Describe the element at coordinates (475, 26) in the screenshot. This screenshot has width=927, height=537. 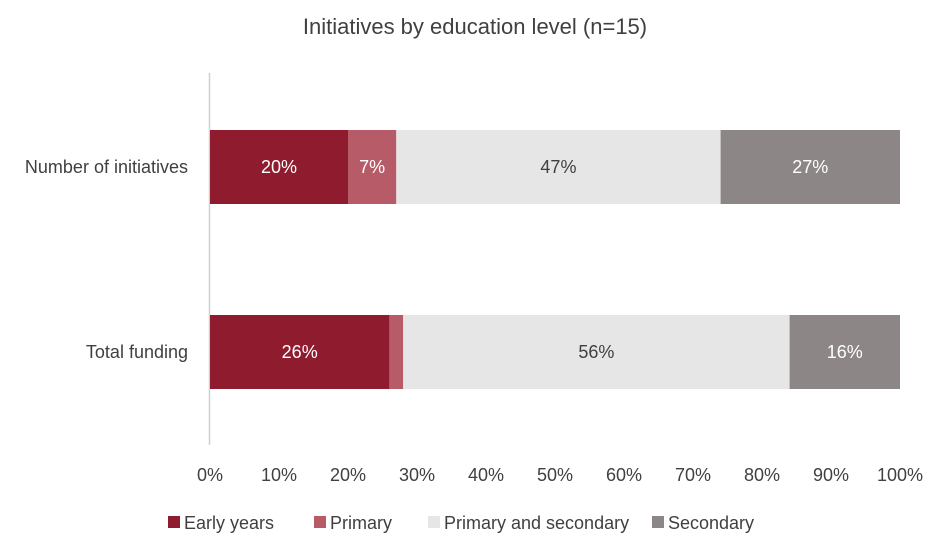
I see `chart-title: Initiatives by education level (n=15)` at that location.